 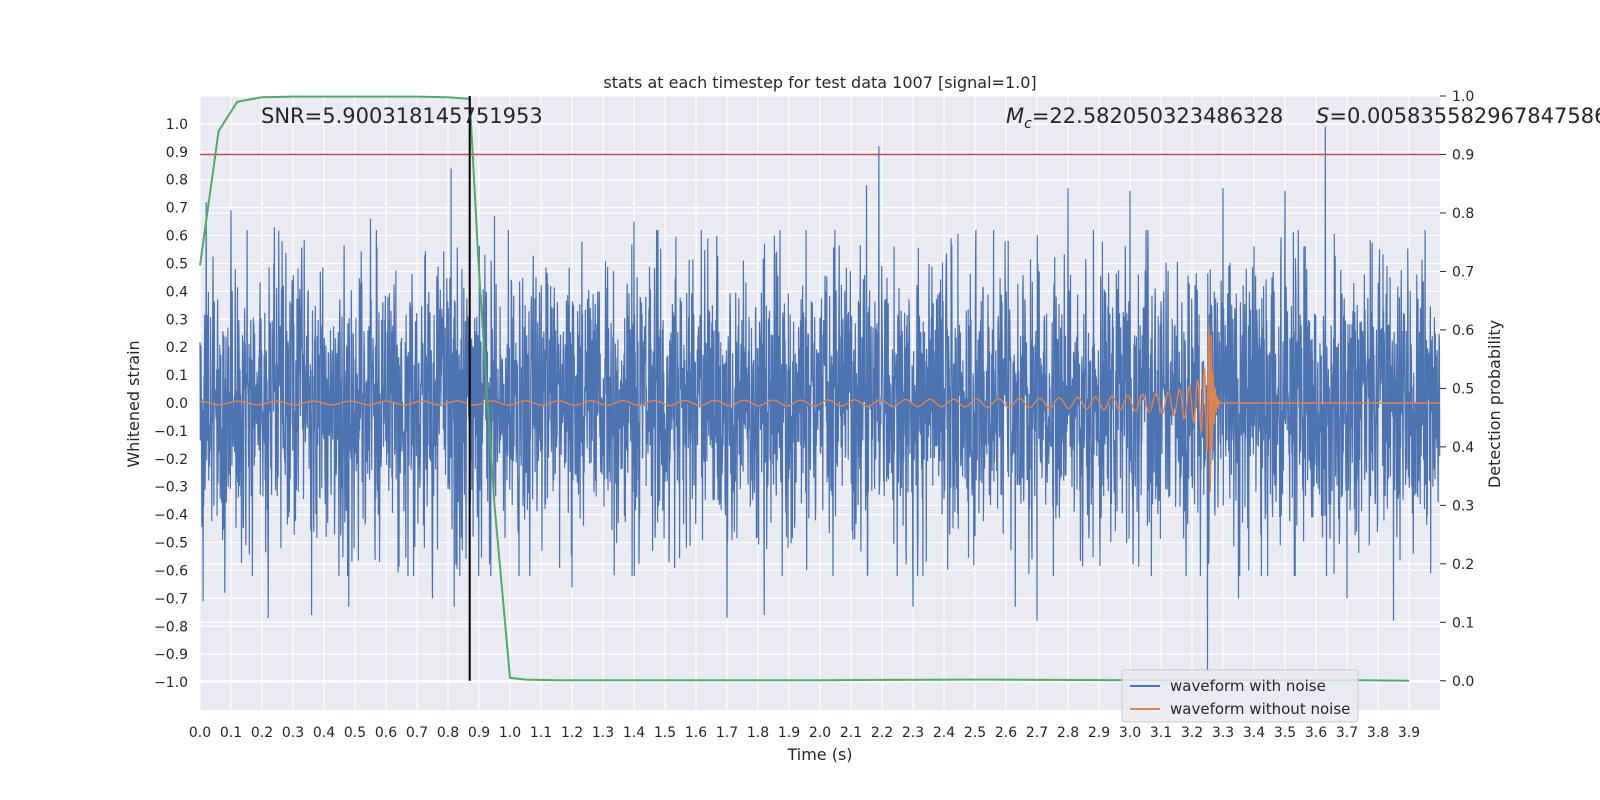 I want to click on y2-tick-label: 0.6, so click(x=1463, y=331).